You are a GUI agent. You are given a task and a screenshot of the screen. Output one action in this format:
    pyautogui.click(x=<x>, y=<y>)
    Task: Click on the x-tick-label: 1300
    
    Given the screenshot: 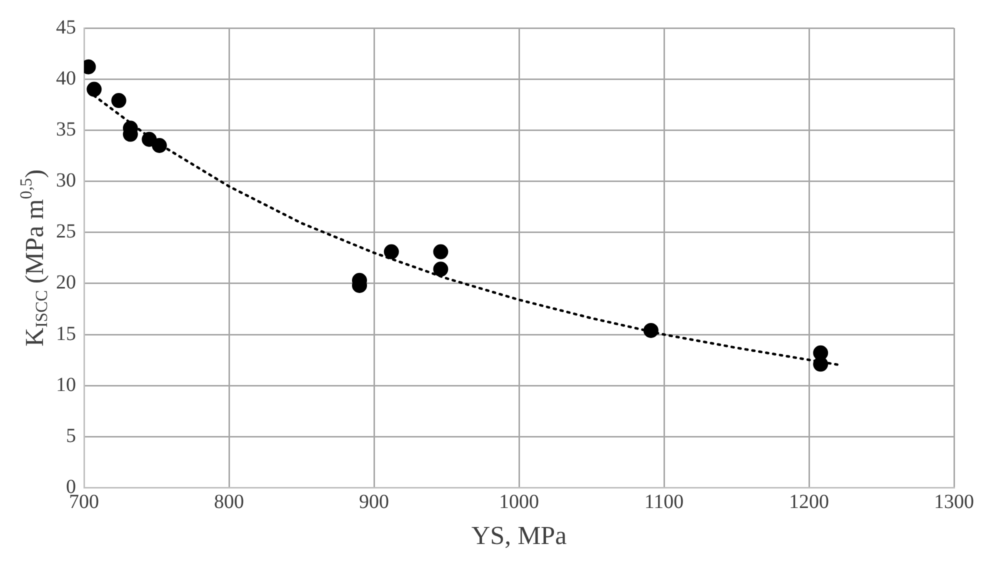 What is the action you would take?
    pyautogui.click(x=954, y=502)
    